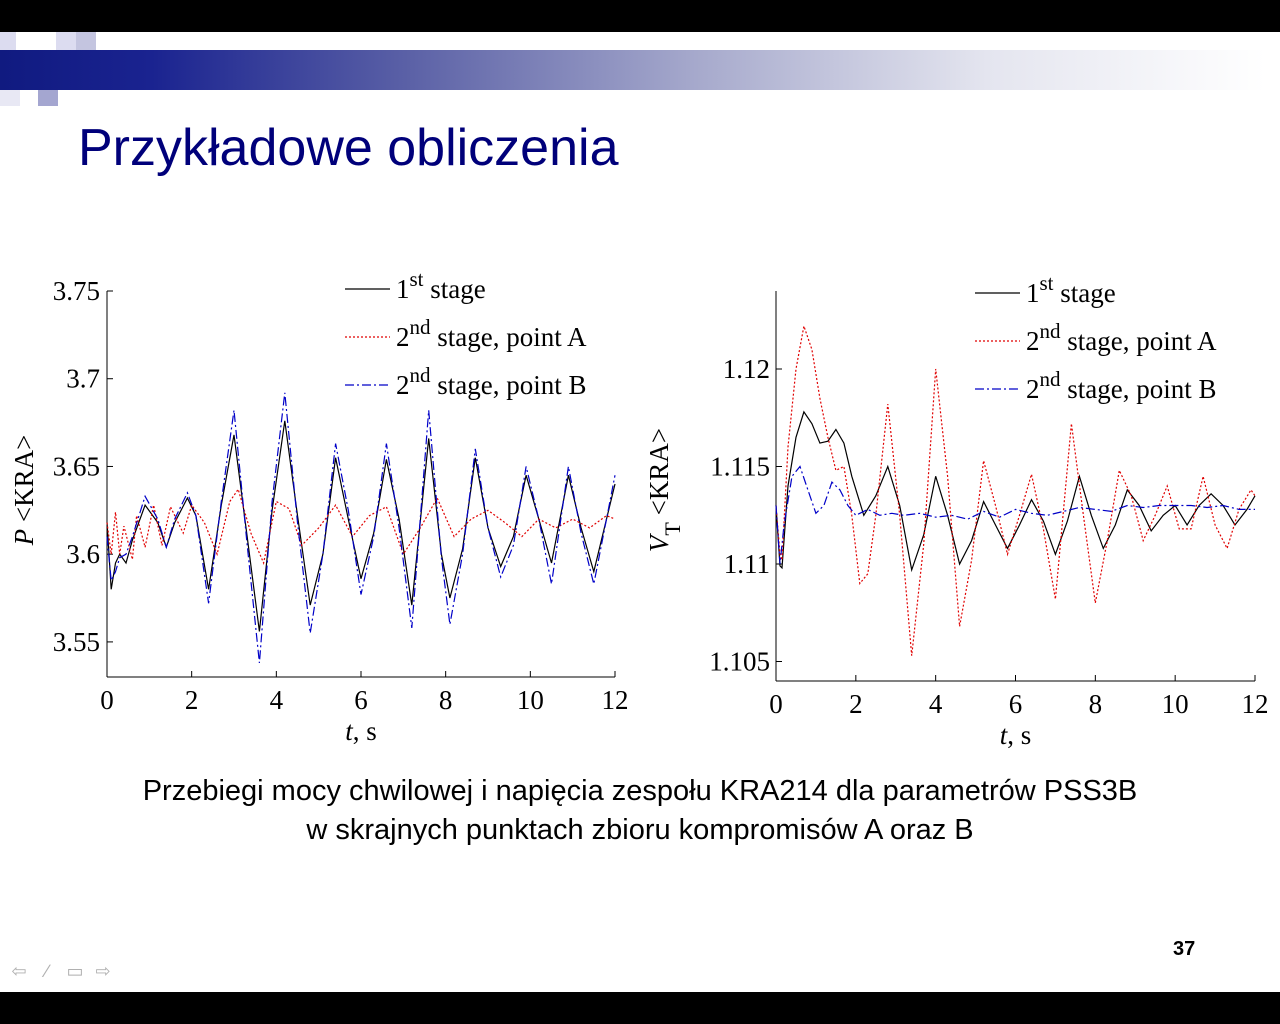  Describe the element at coordinates (83, 554) in the screenshot. I see `y-tick-label: 3.6` at that location.